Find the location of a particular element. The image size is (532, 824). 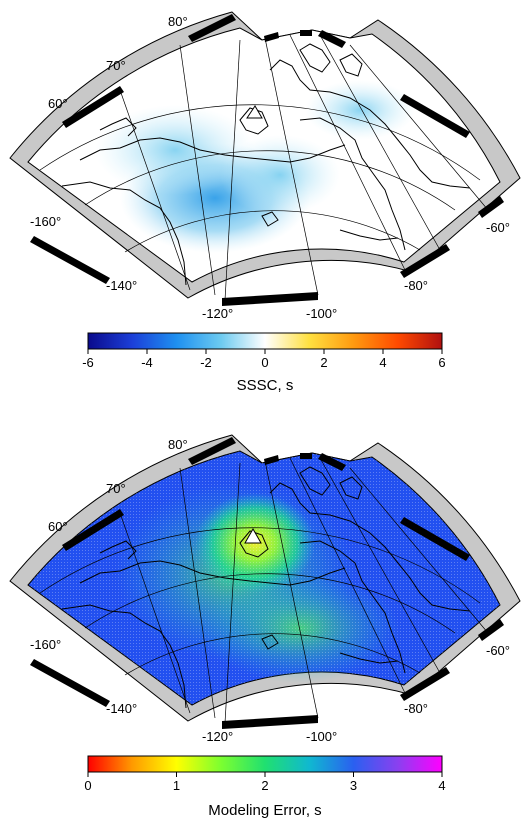

sssc-anomaly-center is located at coordinates (280, 175).